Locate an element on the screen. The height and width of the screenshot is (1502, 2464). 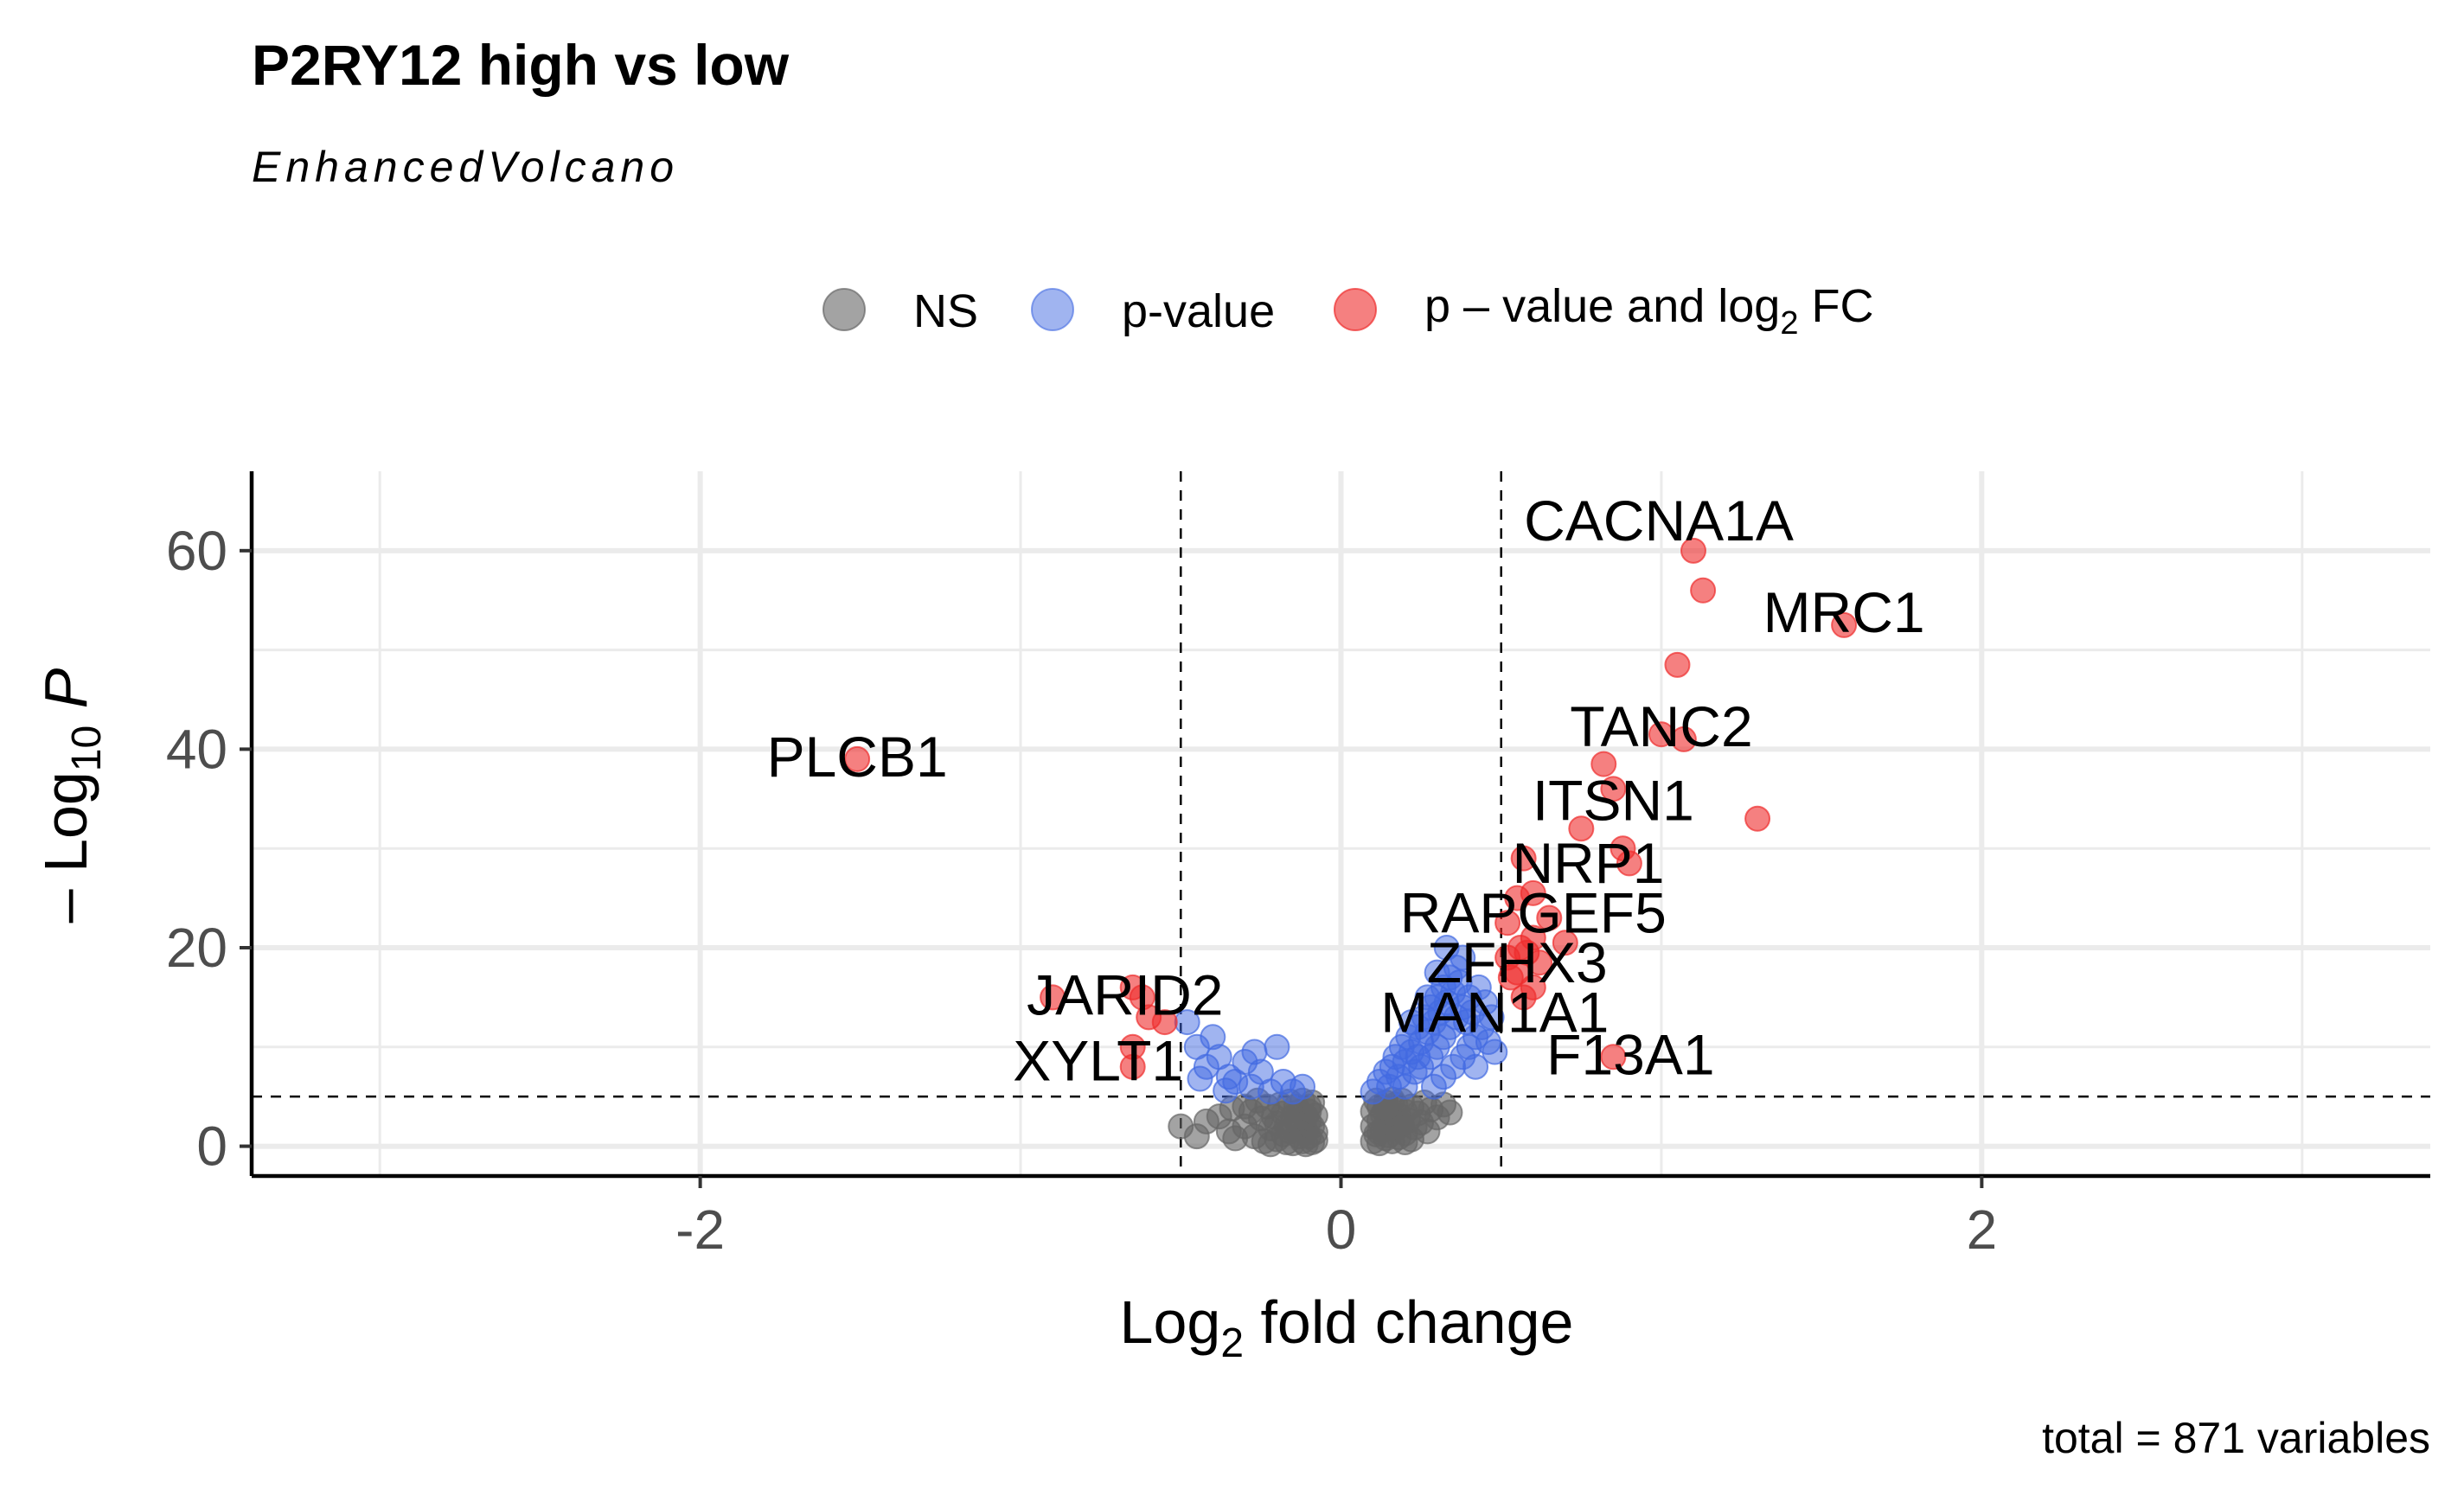
x-axis-title-rest: fold change is located at coordinates (1408, 1322).